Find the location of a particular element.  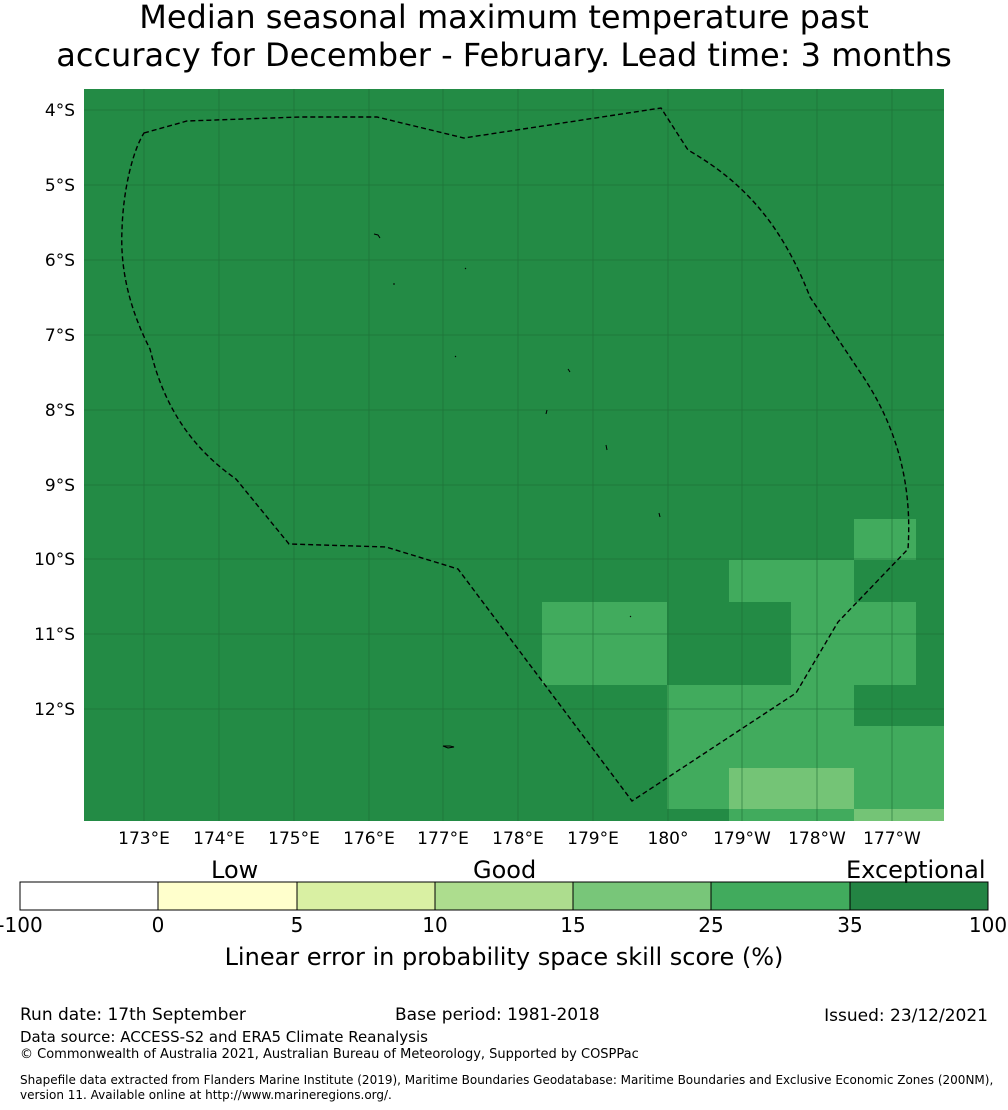

colorbar-tick: 5 is located at coordinates (297, 925).